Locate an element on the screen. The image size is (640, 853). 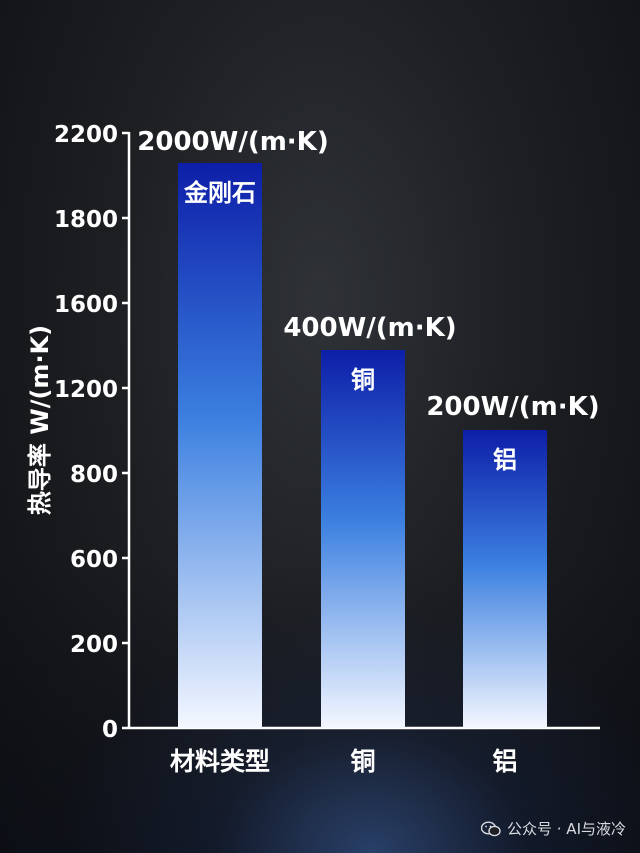
bar-copper is located at coordinates (363, 539).